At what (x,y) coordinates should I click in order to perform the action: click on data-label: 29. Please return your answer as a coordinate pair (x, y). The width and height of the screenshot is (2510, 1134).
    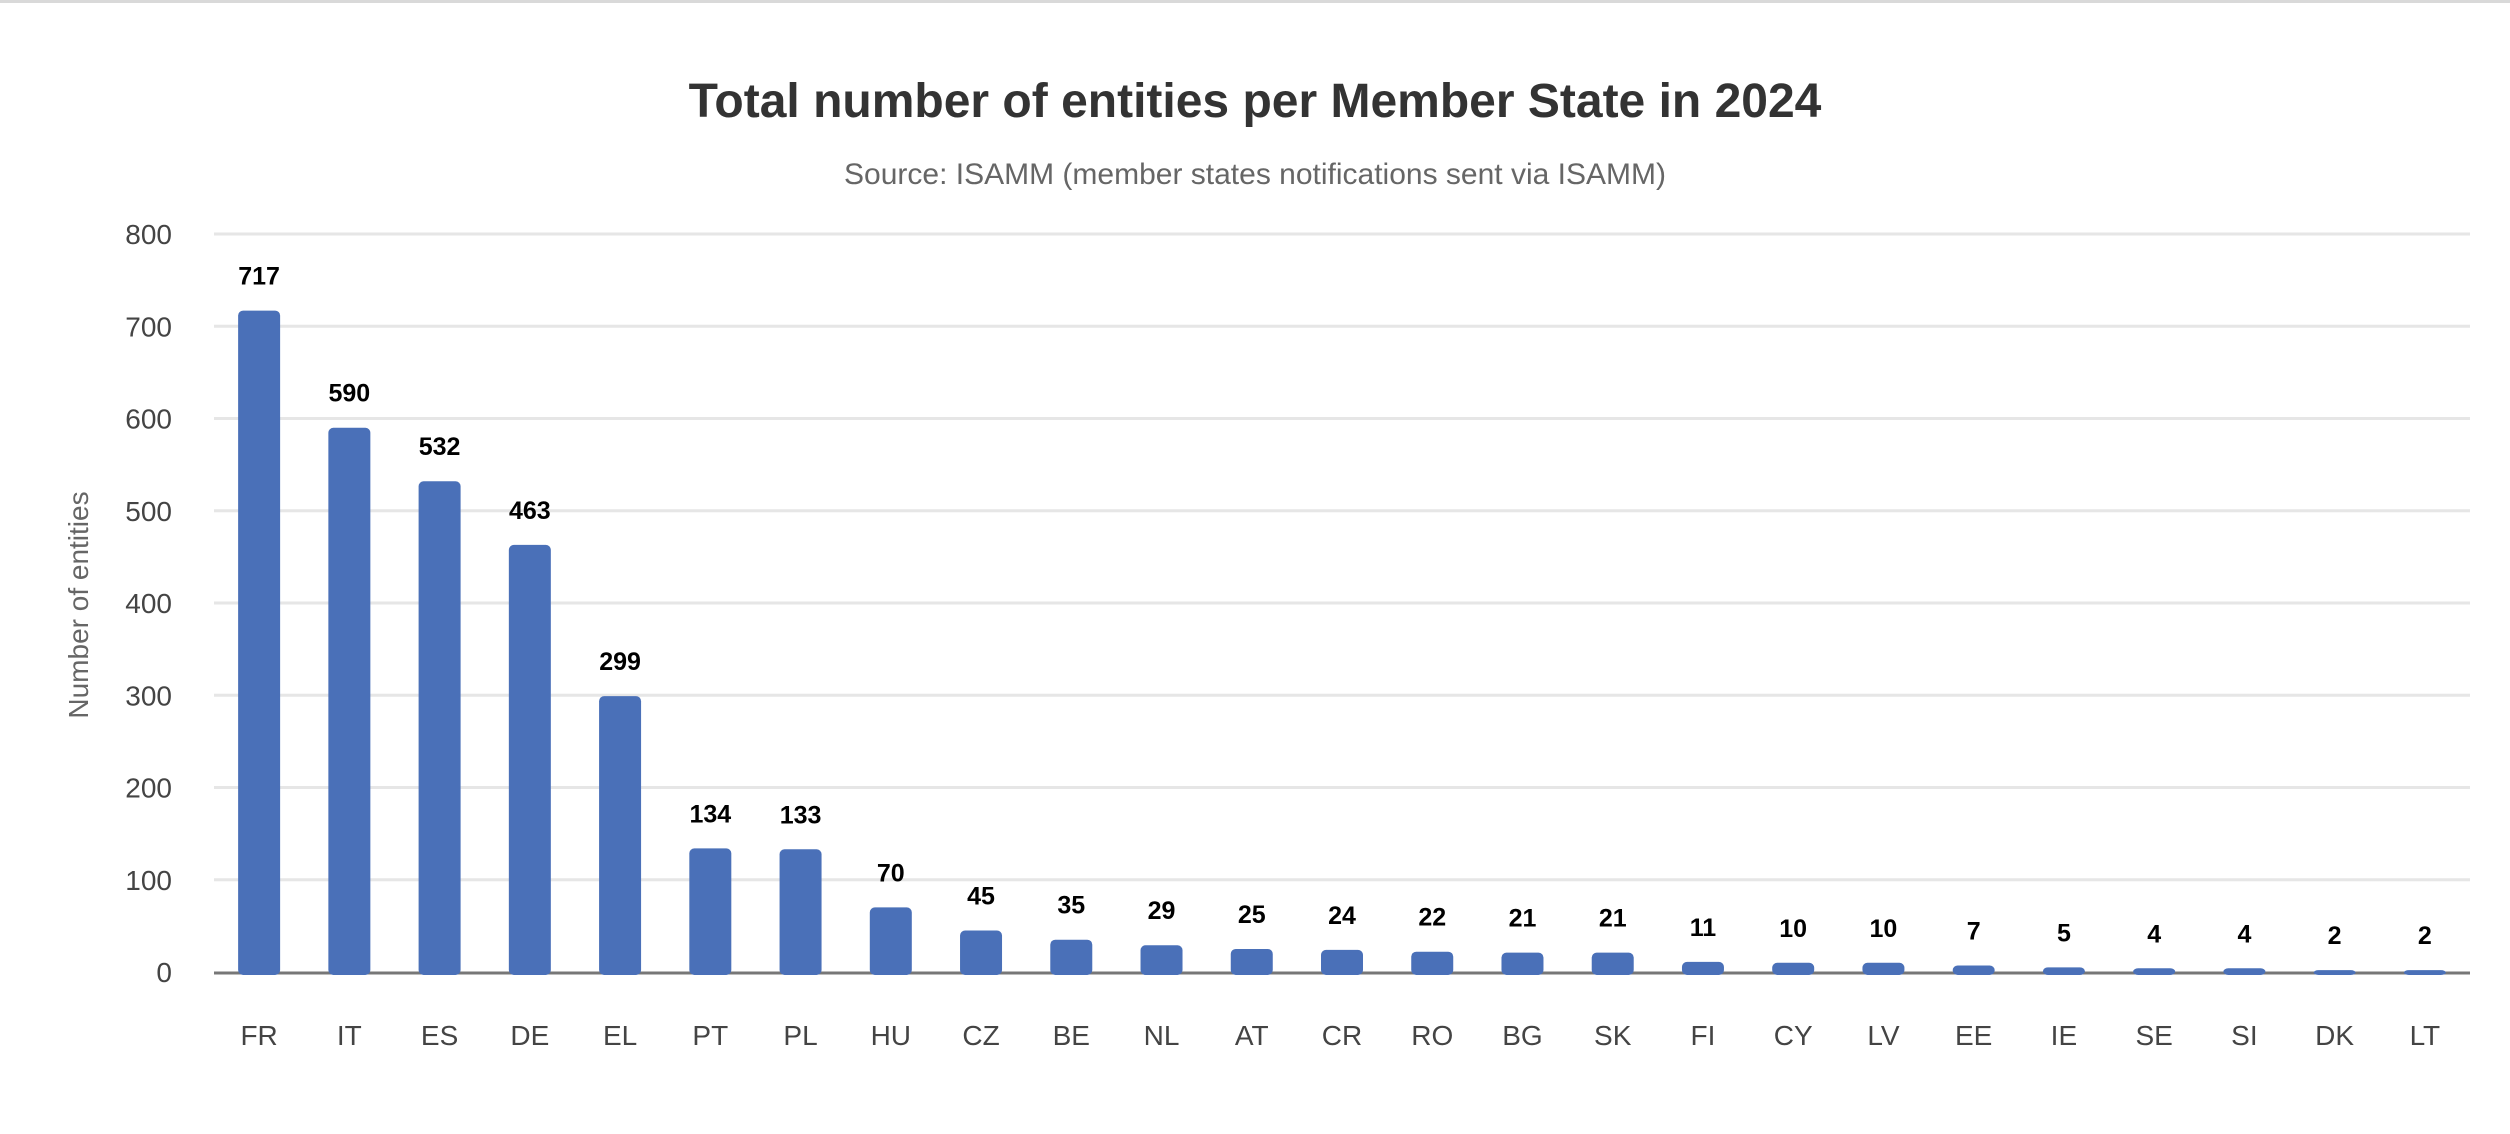
    Looking at the image, I should click on (1162, 911).